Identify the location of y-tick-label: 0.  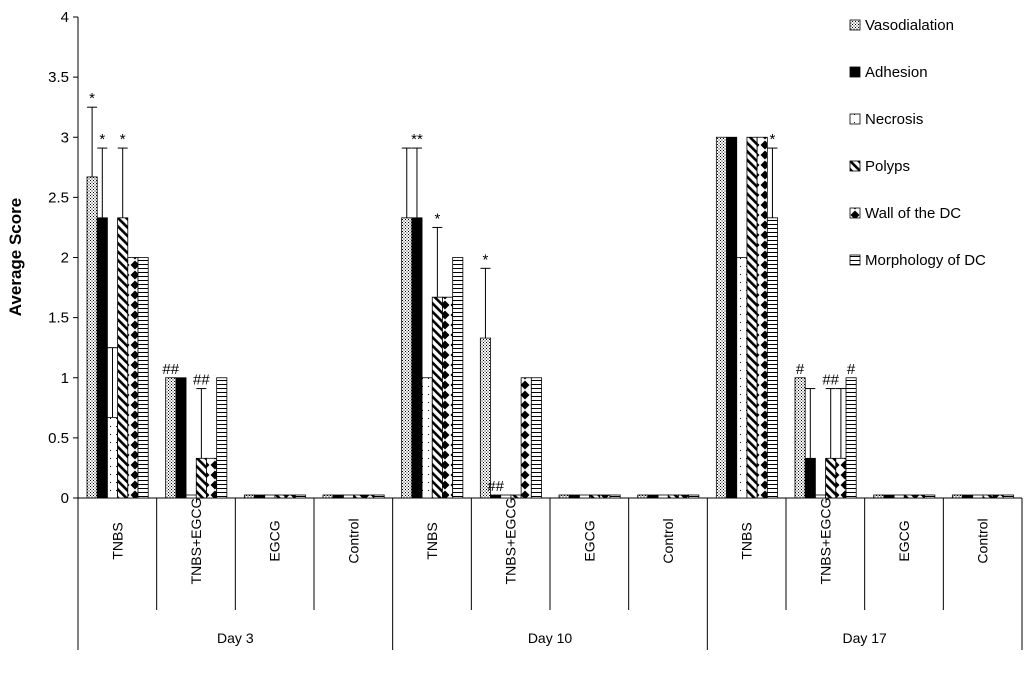
(65, 498).